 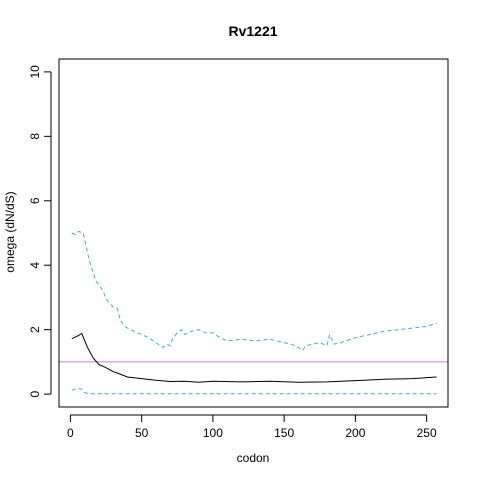 I want to click on y-tick-label: 4, so click(x=35, y=265).